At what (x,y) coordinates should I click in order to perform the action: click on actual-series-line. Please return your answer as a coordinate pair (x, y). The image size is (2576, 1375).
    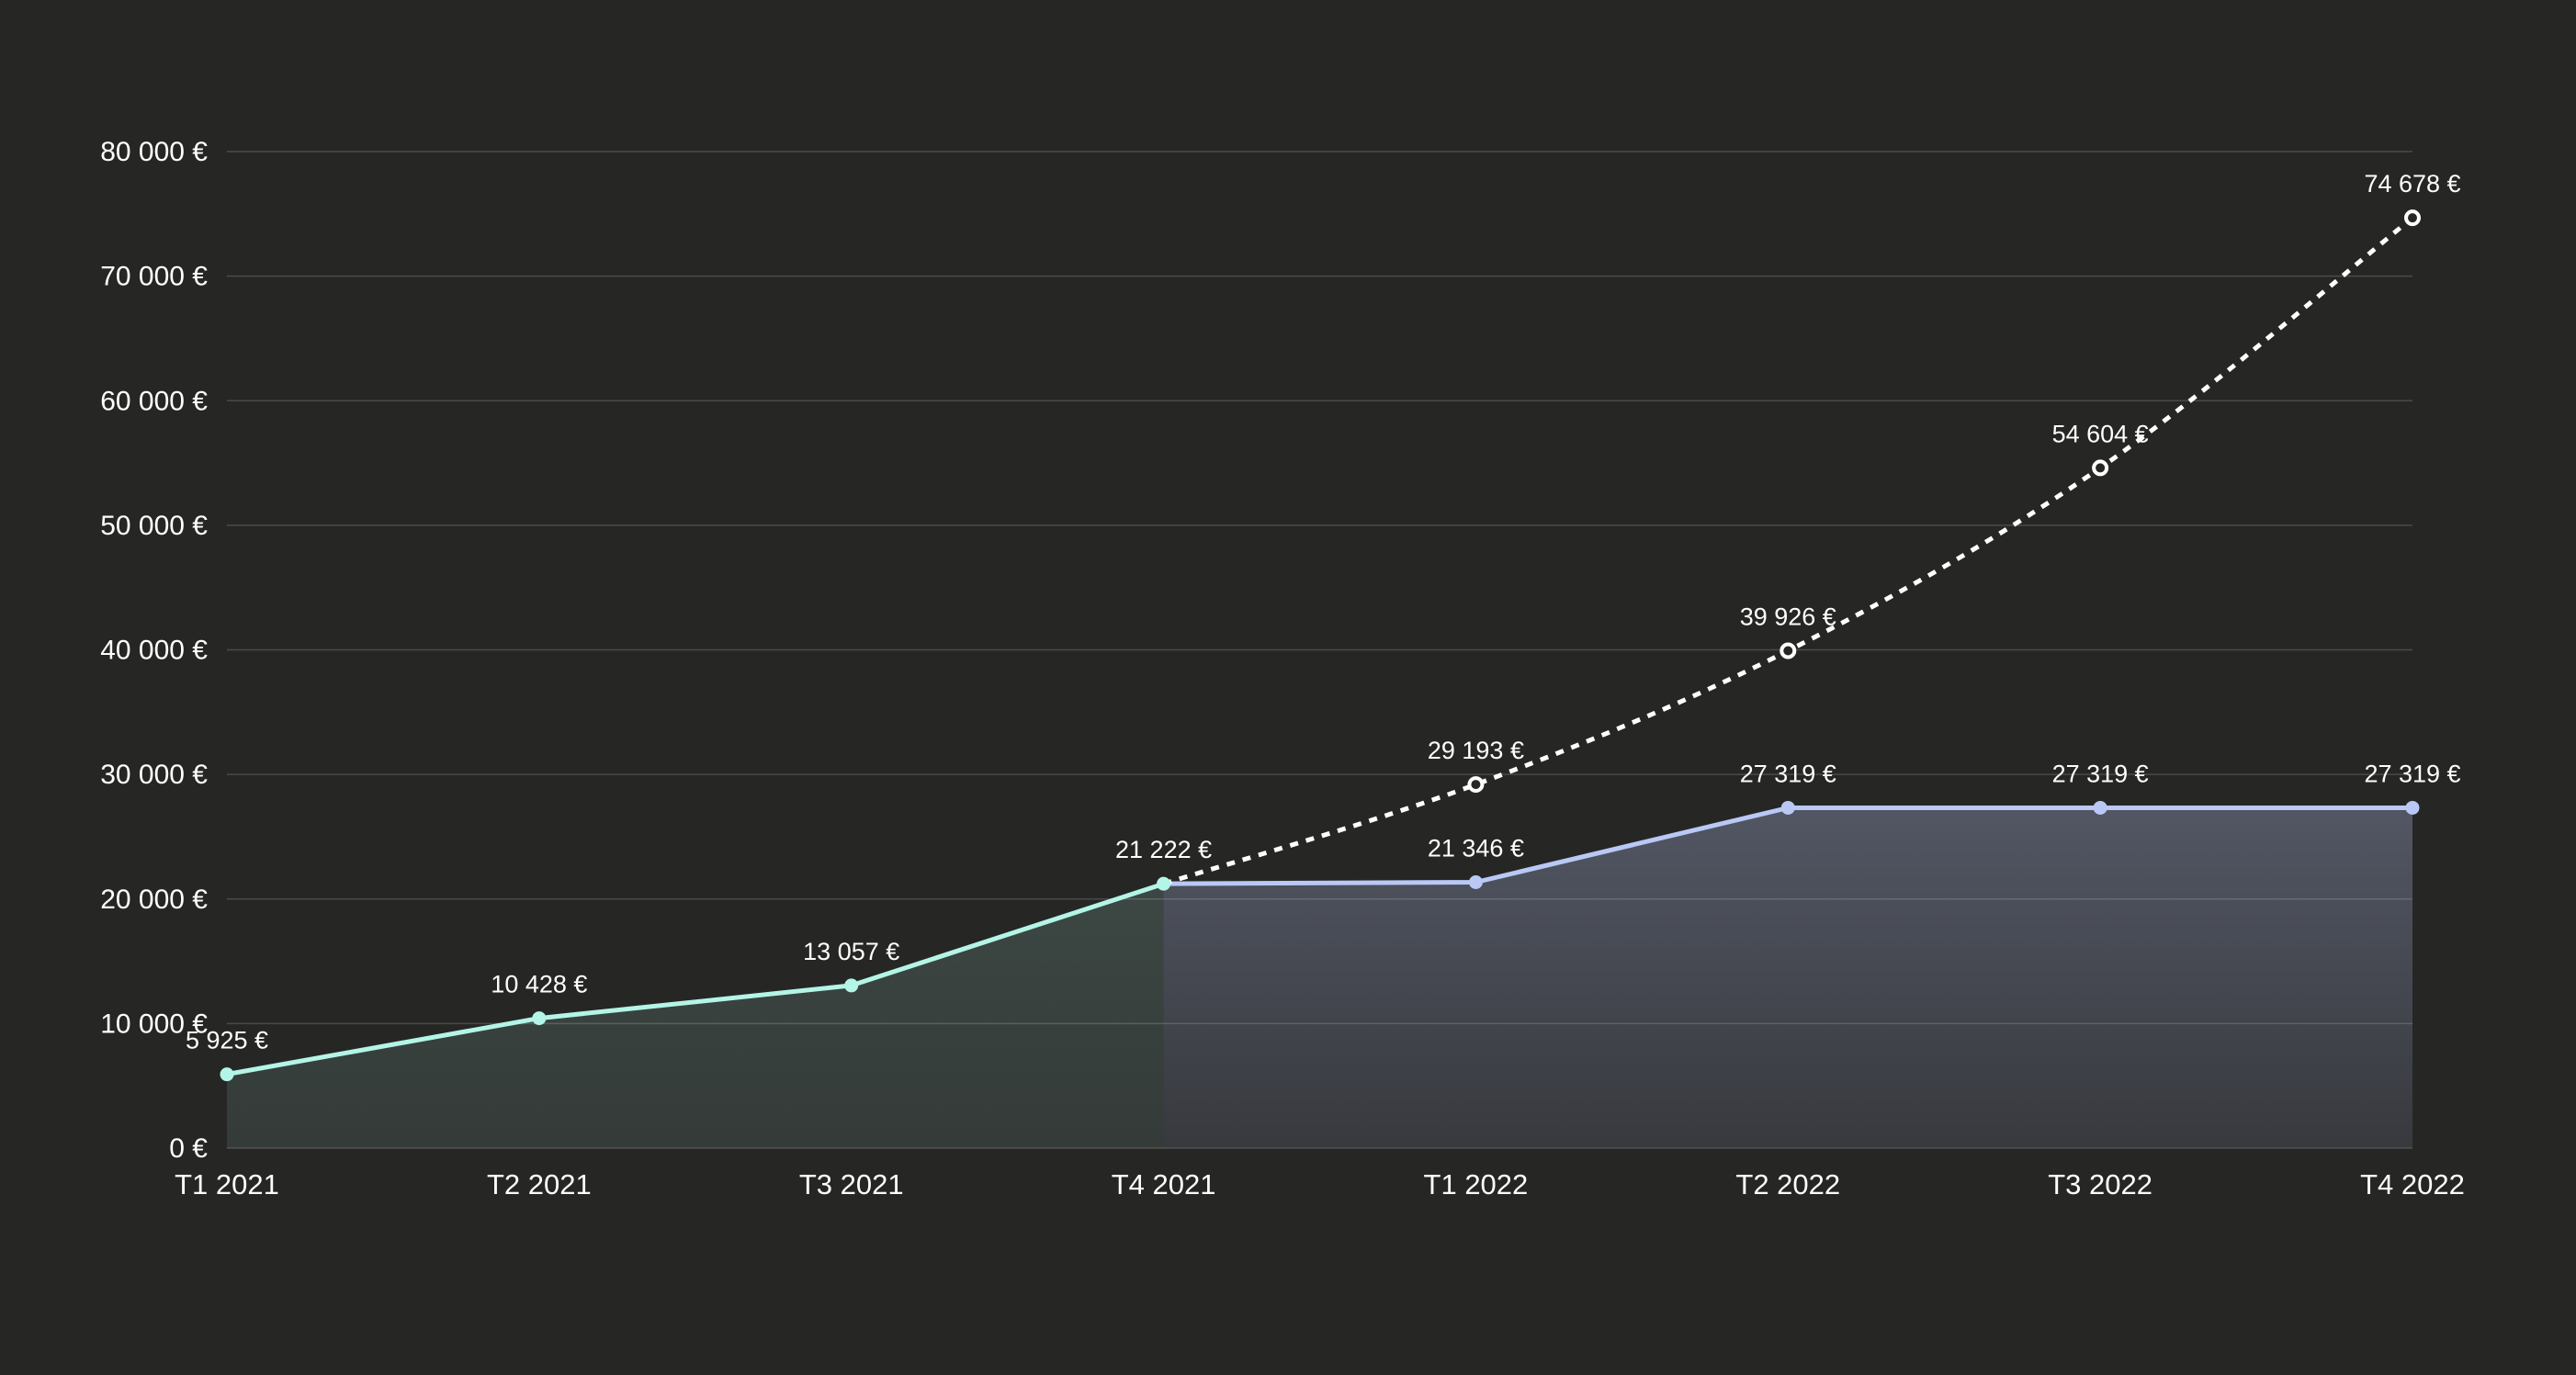
    Looking at the image, I should click on (695, 979).